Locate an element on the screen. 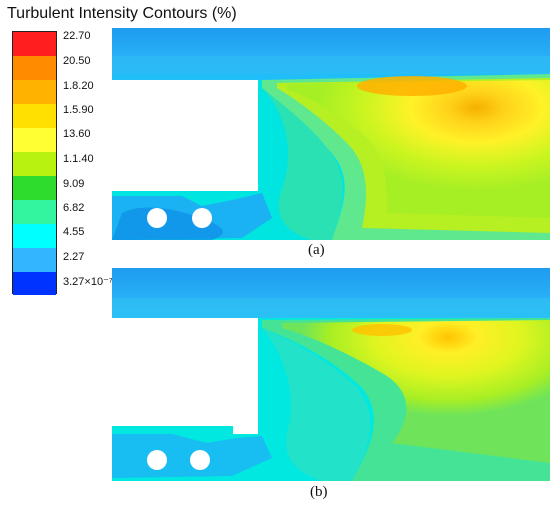 The width and height of the screenshot is (550, 509). colorbar-label-4: 1.5.90 is located at coordinates (78, 110).